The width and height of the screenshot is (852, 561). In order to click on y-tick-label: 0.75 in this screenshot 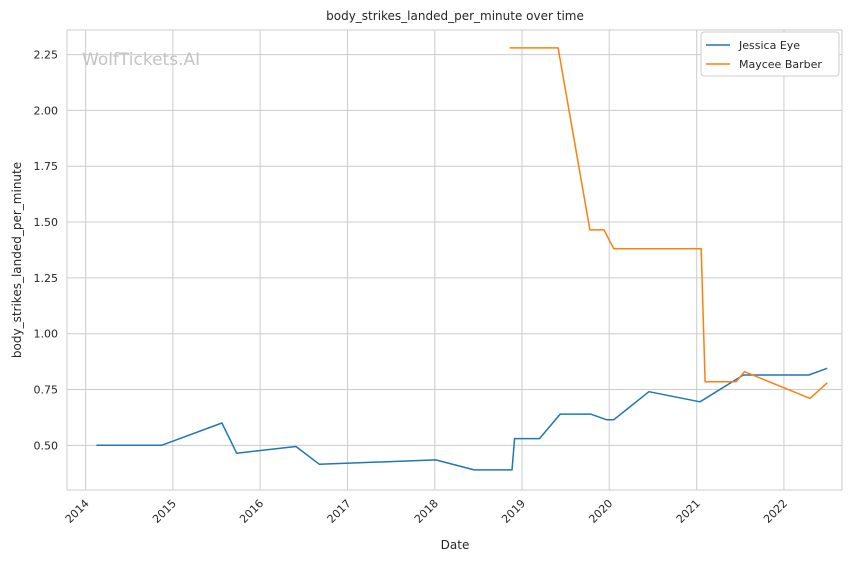, I will do `click(46, 390)`.